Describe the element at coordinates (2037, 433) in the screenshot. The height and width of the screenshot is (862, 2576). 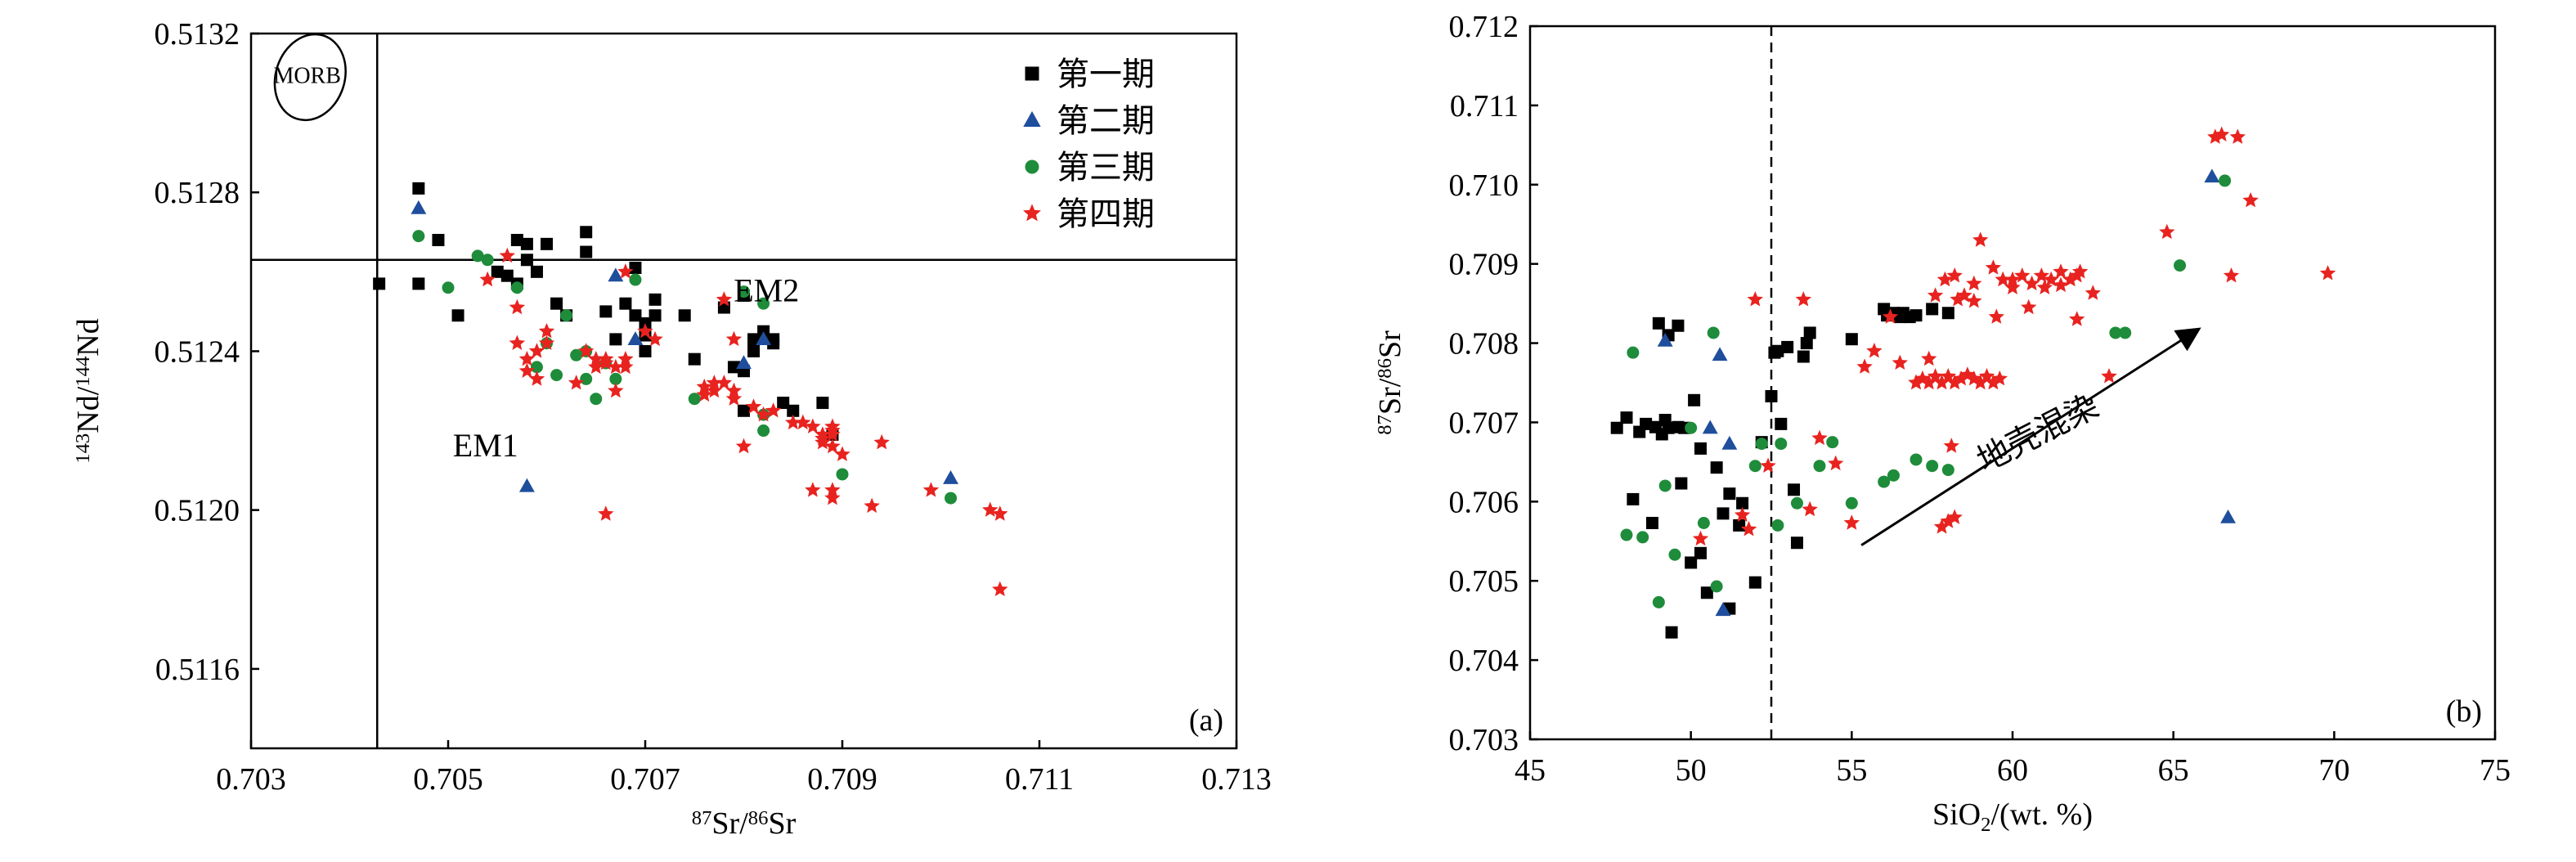
I see `annotation-label: 地壳混染` at that location.